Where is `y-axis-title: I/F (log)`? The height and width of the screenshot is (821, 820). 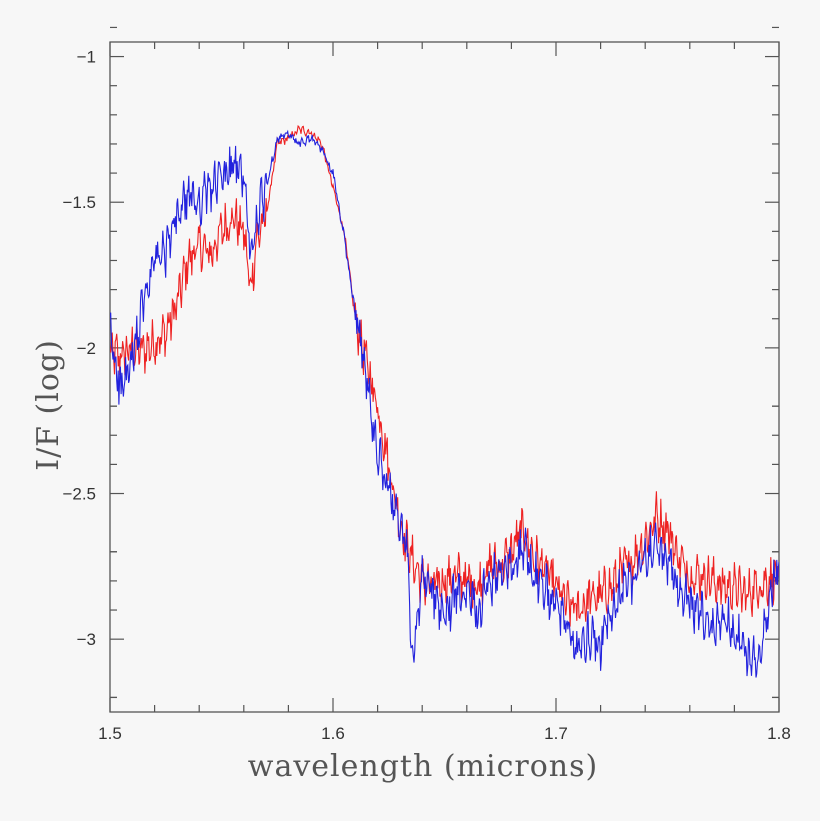 y-axis-title: I/F (log) is located at coordinates (48, 405).